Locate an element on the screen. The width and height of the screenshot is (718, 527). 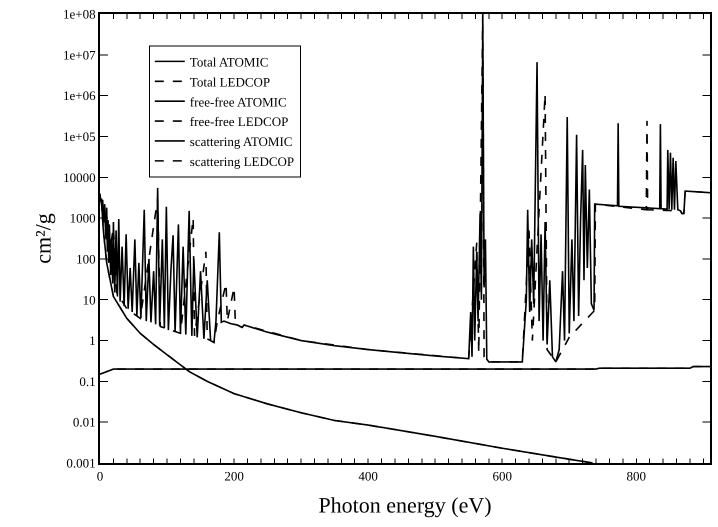
x-tick-label: 200 is located at coordinates (234, 476).